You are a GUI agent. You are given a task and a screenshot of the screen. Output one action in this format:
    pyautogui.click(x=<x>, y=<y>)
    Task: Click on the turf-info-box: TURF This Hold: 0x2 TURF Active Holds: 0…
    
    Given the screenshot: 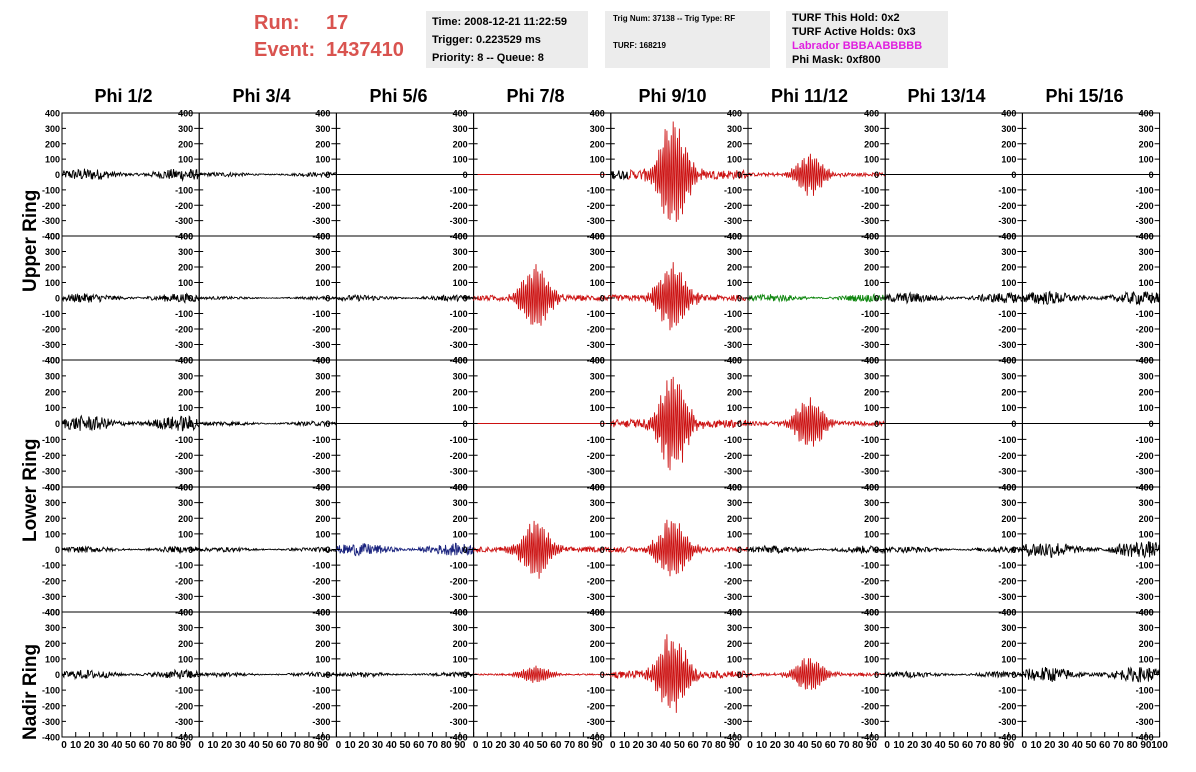 What is the action you would take?
    pyautogui.click(x=867, y=39)
    